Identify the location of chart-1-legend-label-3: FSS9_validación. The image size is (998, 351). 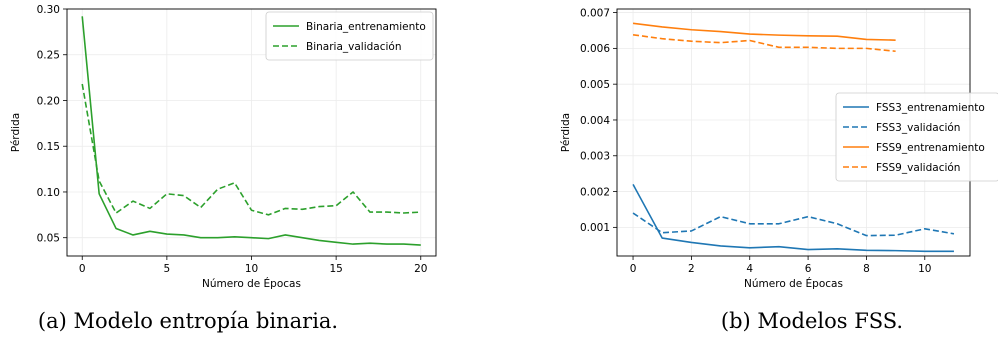
(918, 168).